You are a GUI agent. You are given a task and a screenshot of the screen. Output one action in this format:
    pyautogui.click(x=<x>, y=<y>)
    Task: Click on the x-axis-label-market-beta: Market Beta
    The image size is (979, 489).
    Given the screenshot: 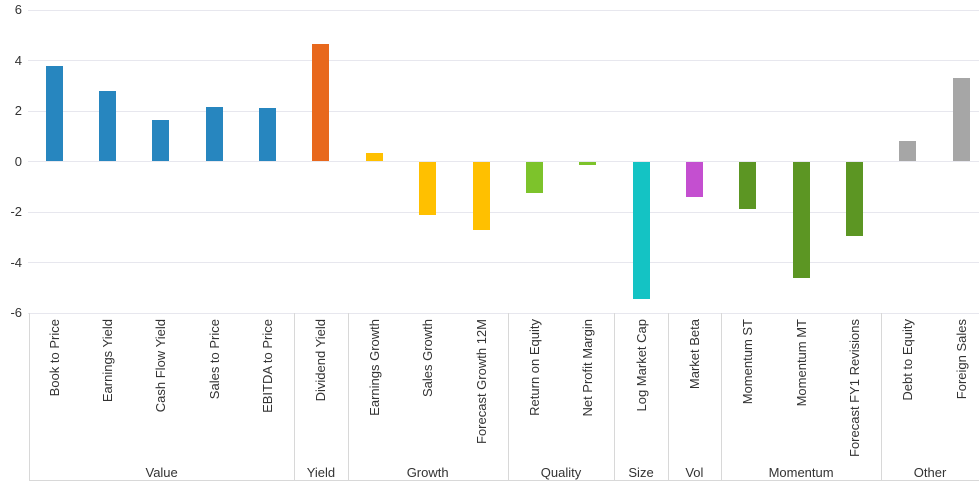 What is the action you would take?
    pyautogui.click(x=694, y=354)
    